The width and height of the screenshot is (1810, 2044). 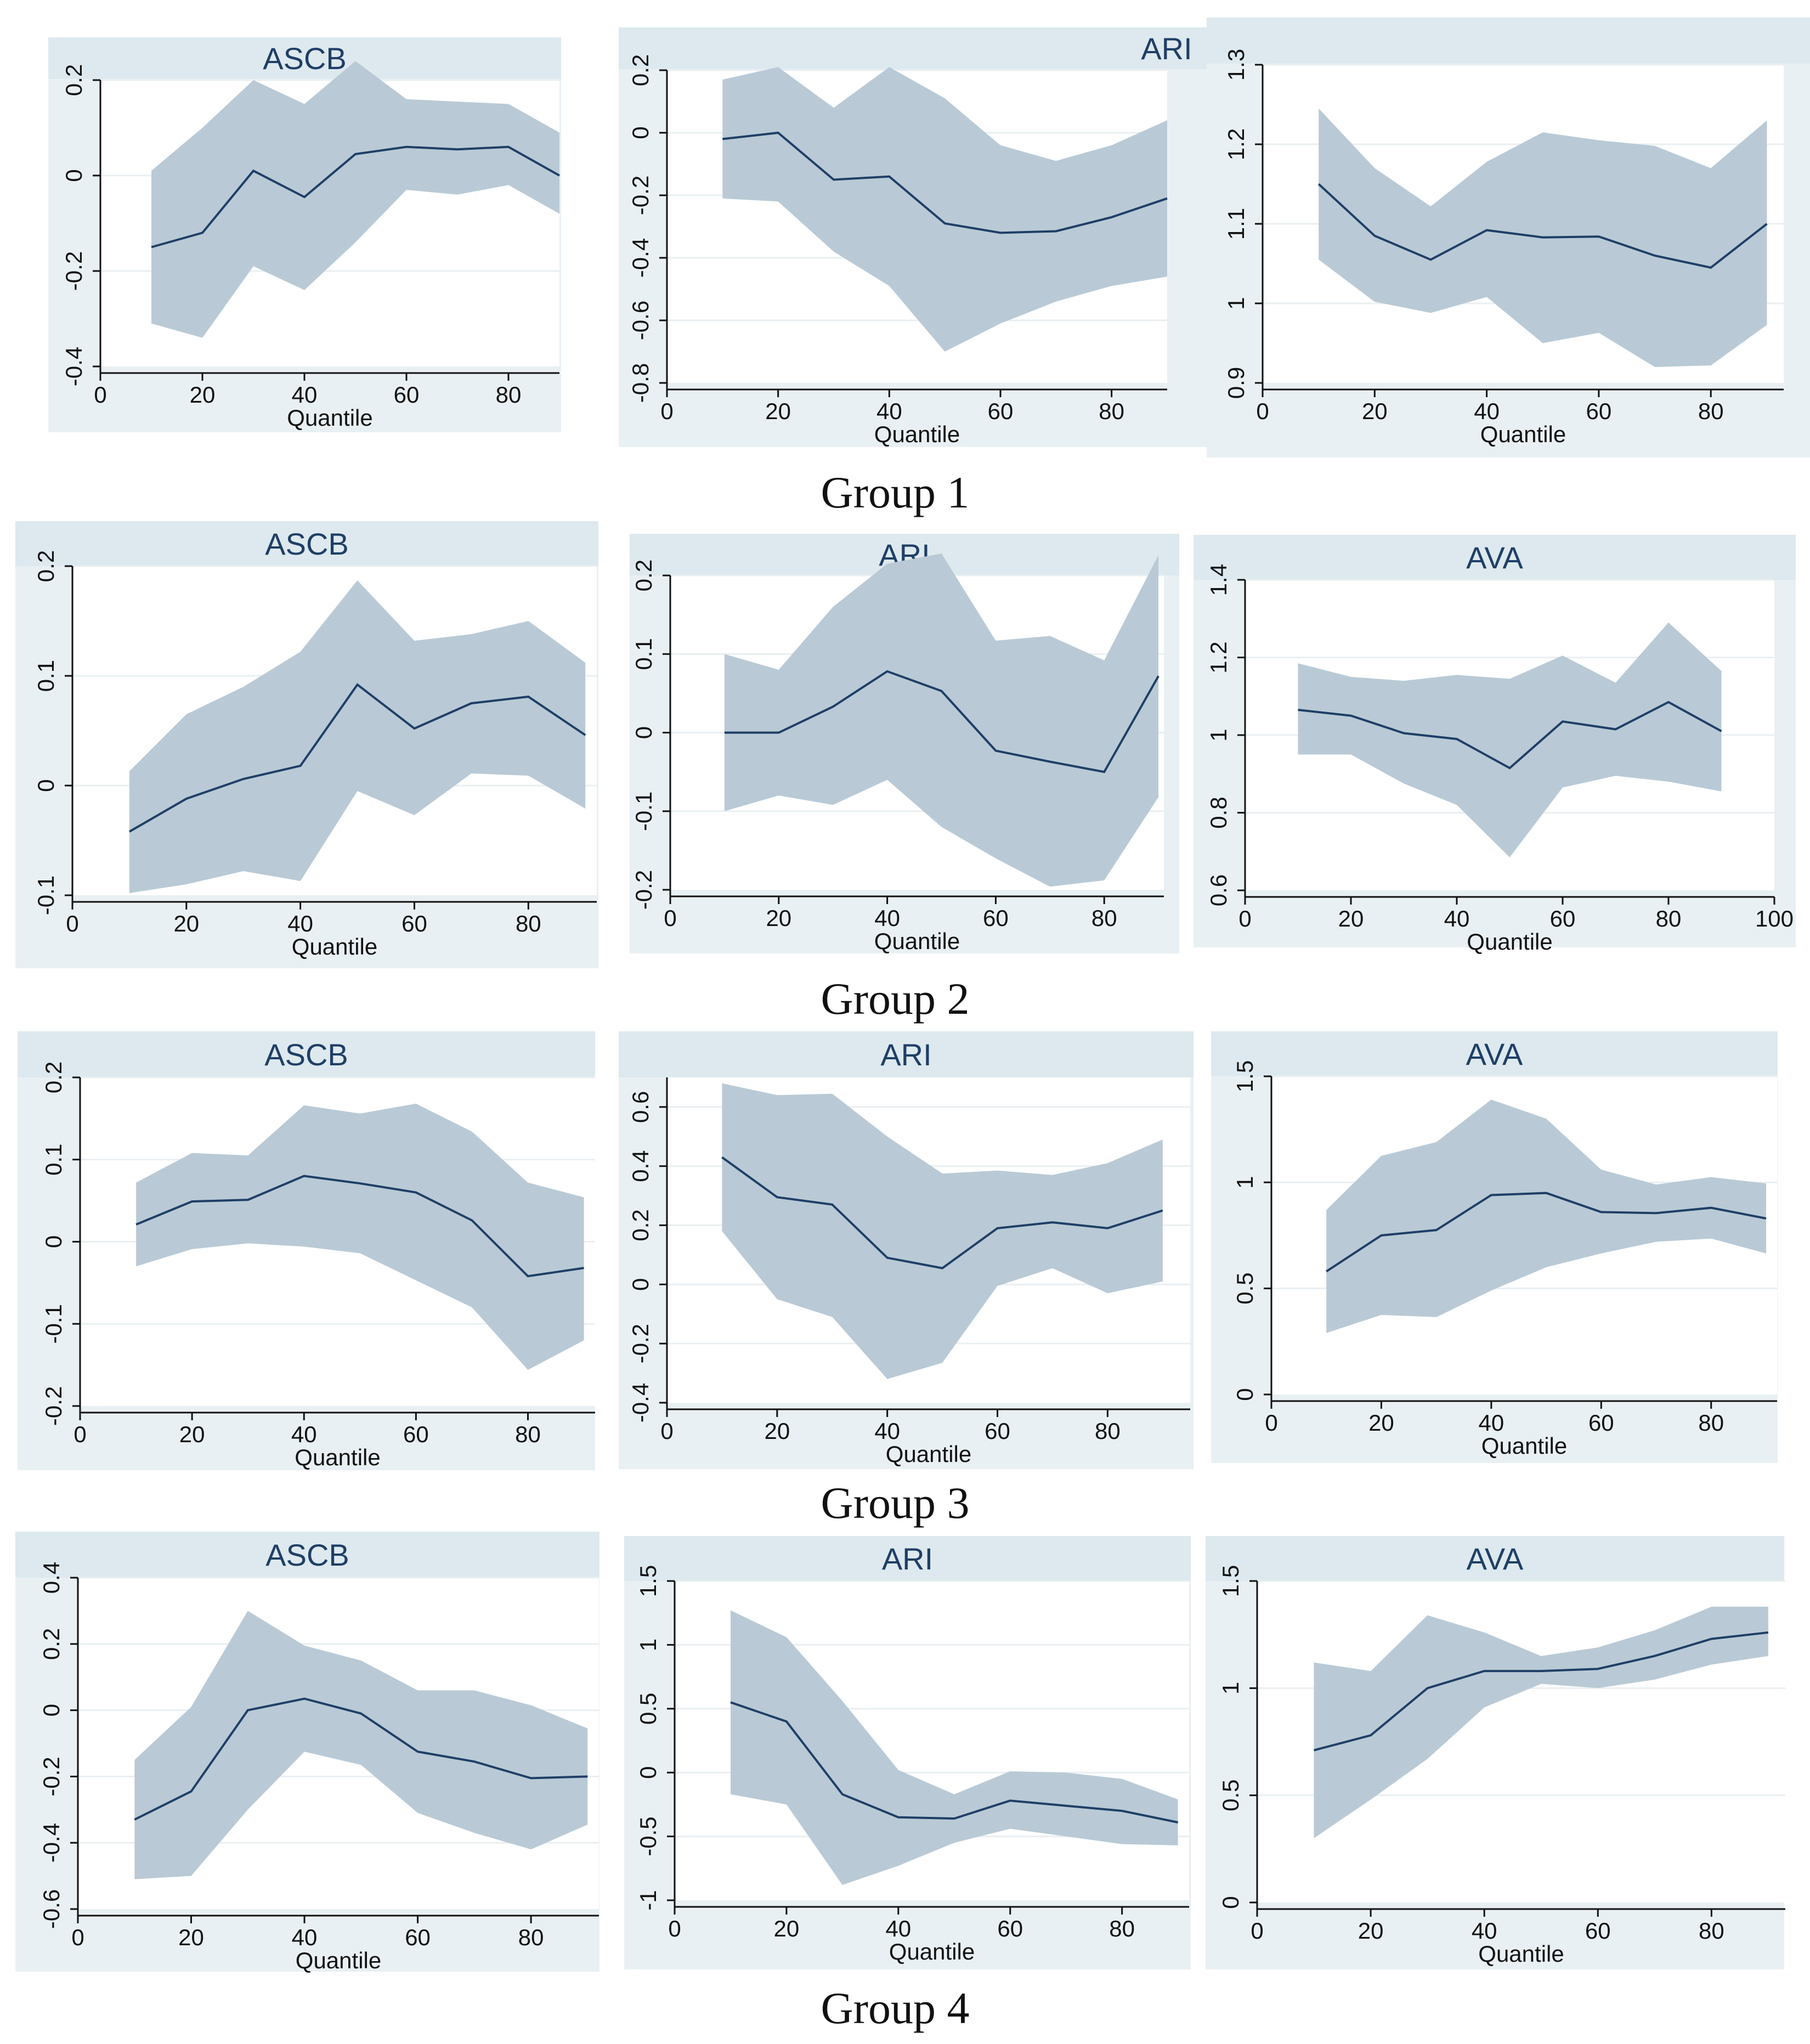 What do you see at coordinates (640, 1107) in the screenshot?
I see `y-tick-label: 0.6` at bounding box center [640, 1107].